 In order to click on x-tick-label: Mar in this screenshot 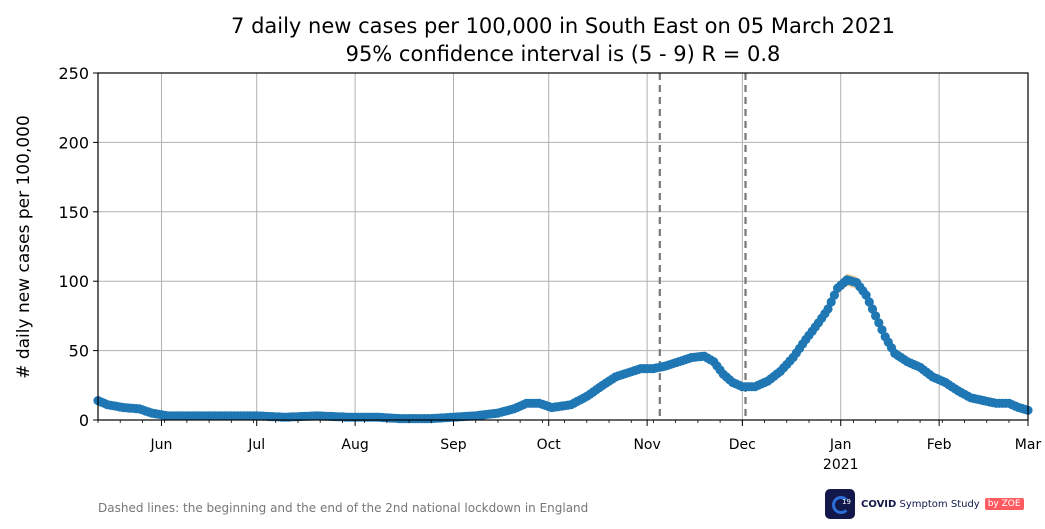, I will do `click(1028, 445)`.